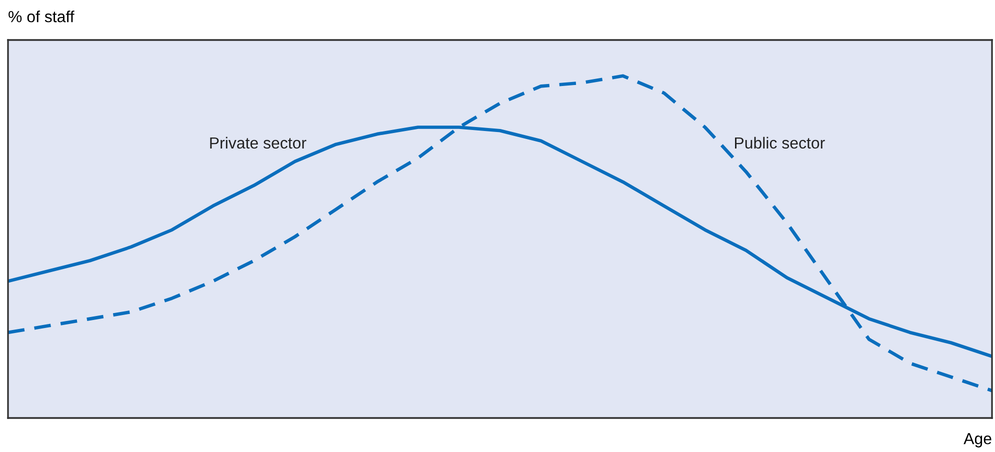  Describe the element at coordinates (41, 16) in the screenshot. I see `y-axis-title: % of staff` at that location.